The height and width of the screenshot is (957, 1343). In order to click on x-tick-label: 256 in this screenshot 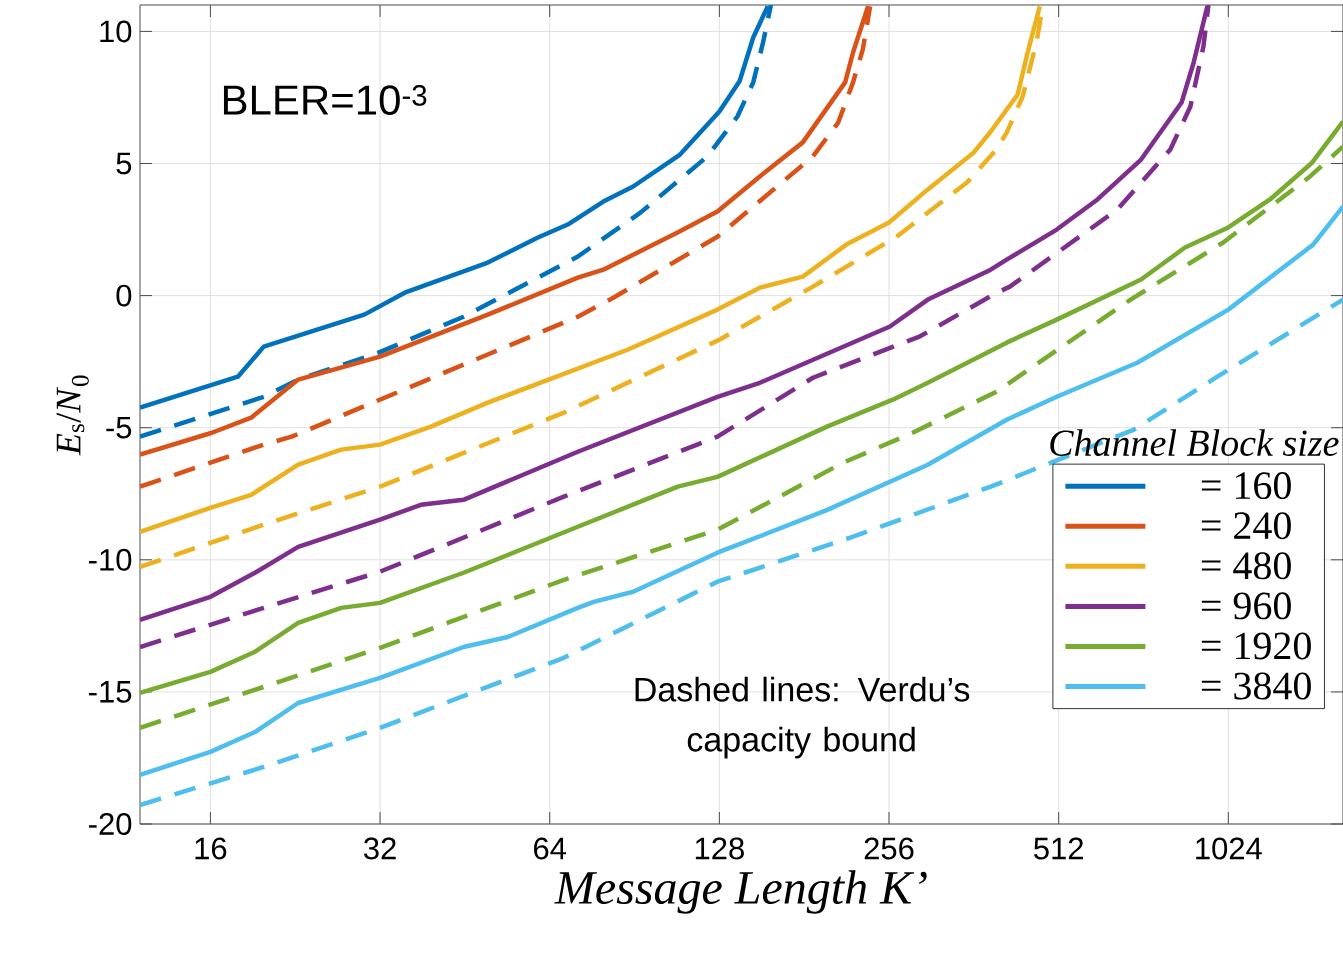, I will do `click(889, 848)`.